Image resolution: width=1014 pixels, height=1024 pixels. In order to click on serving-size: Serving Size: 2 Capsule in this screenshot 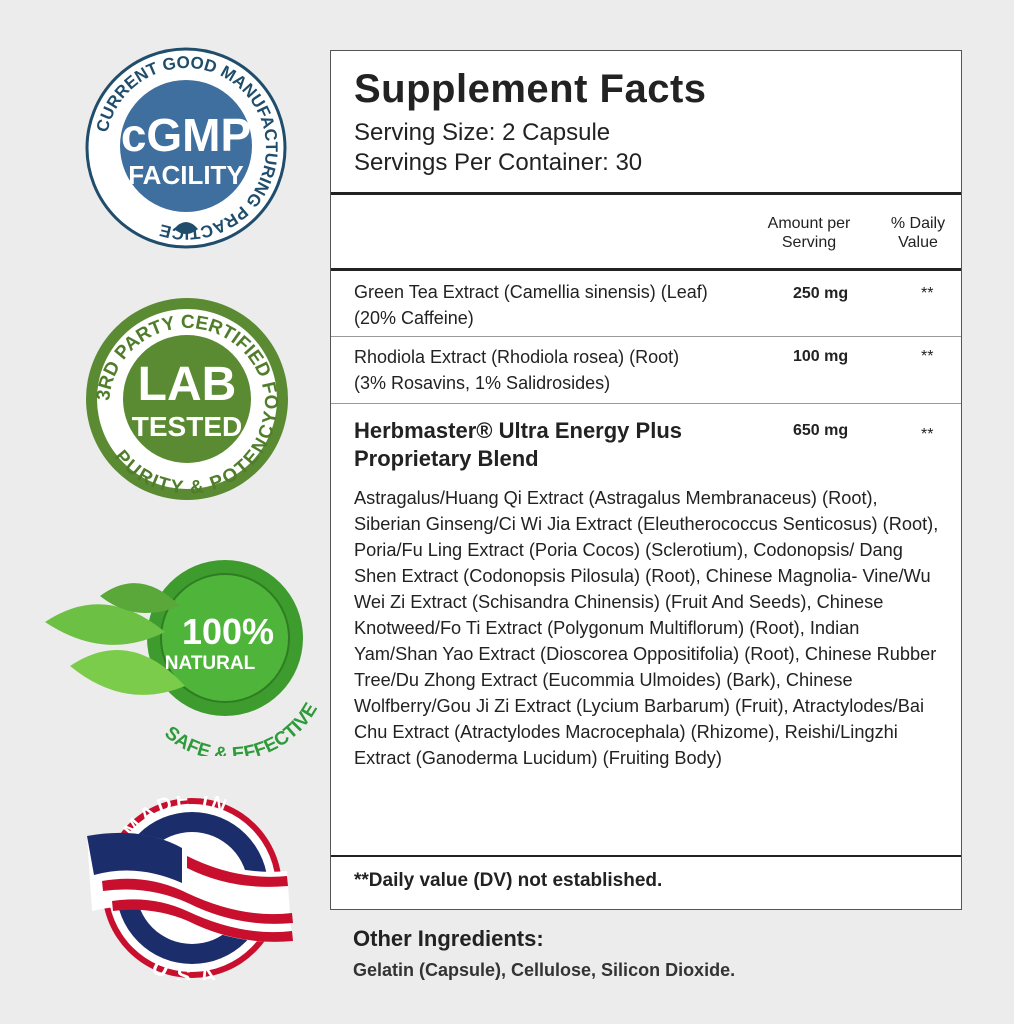, I will do `click(482, 132)`.